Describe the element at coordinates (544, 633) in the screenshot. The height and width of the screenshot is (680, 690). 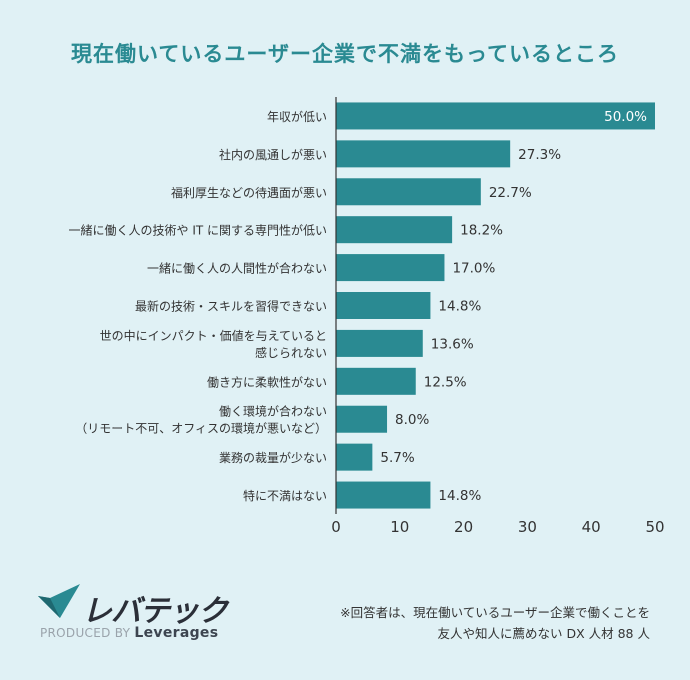
I see `note-line-2: 友人や知人に薦めない DX 人材 88 人` at that location.